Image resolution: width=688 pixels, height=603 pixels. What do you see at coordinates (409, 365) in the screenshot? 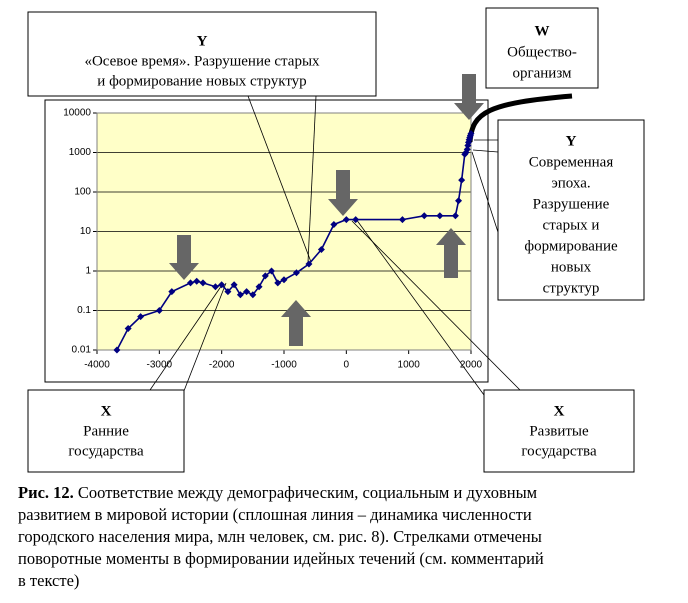
I see `x-tick-label: 1000` at bounding box center [409, 365].